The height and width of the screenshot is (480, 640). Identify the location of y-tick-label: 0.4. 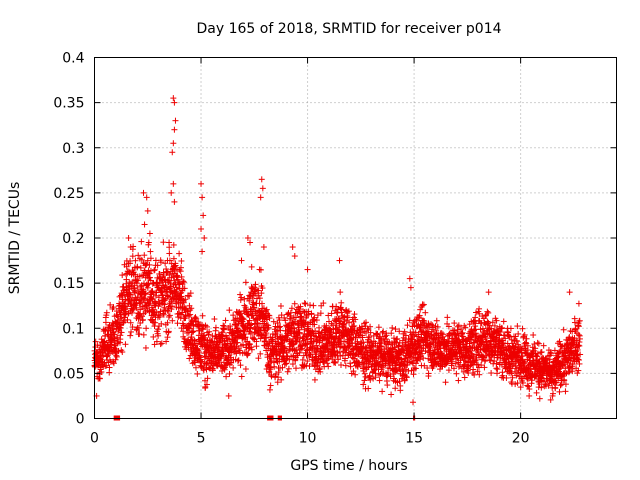
(73, 59).